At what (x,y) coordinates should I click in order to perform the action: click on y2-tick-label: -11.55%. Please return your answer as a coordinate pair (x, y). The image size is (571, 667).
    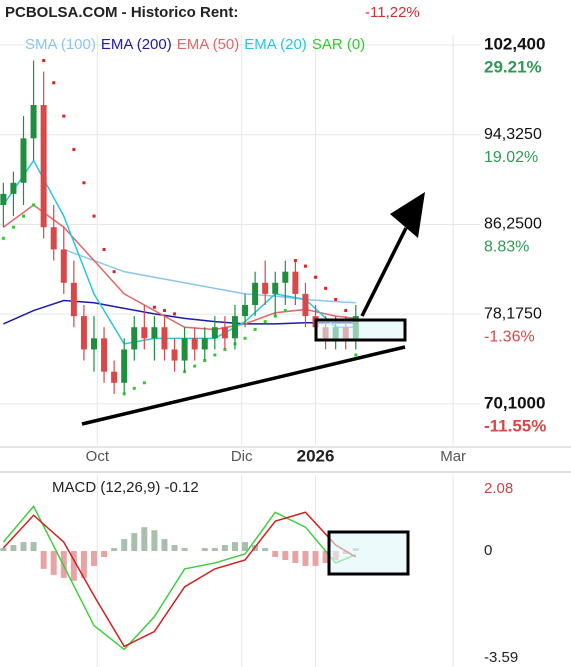
    Looking at the image, I should click on (515, 425).